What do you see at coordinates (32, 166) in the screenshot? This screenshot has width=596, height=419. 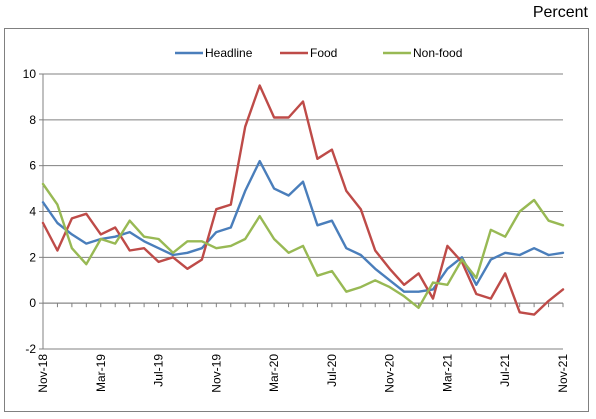 I see `y-tick-label: 6` at bounding box center [32, 166].